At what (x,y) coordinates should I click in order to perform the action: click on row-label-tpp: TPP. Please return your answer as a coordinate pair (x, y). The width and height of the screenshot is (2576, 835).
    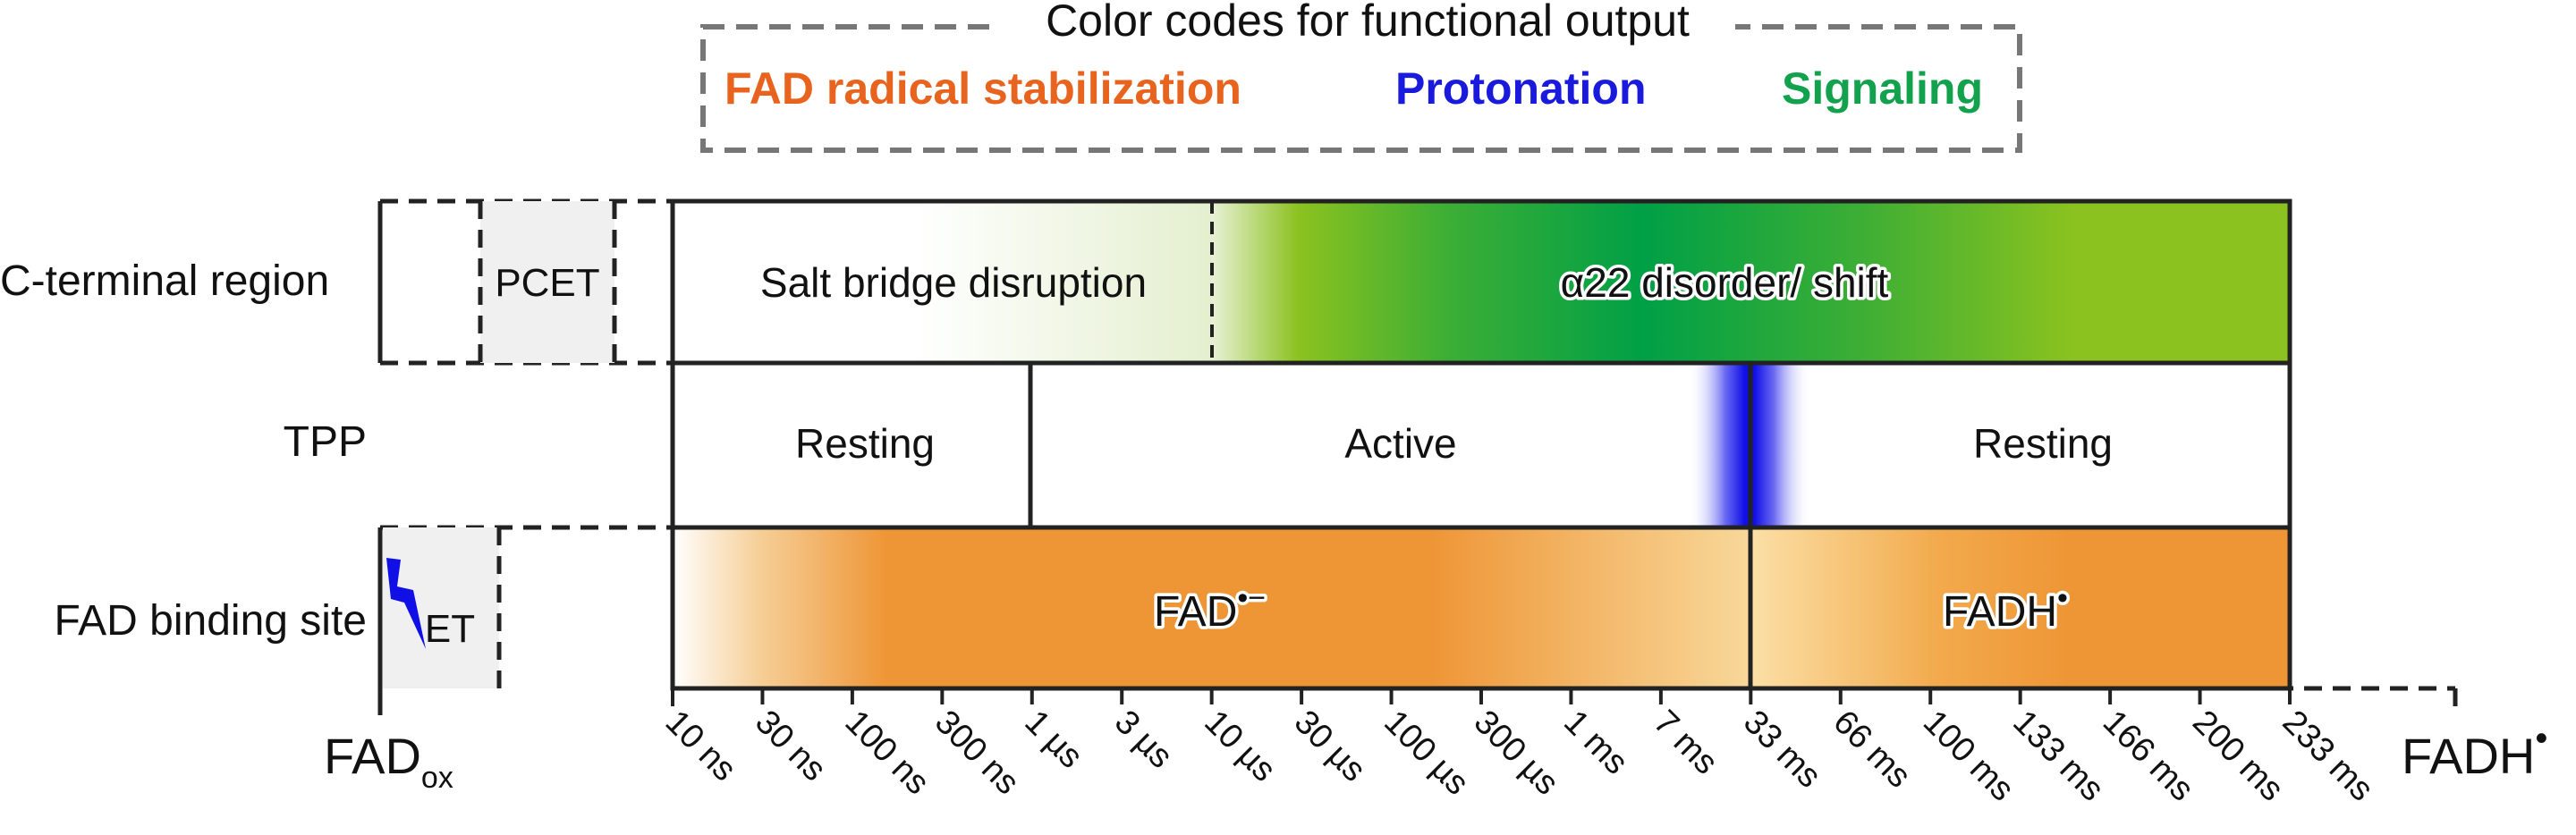
    Looking at the image, I should click on (325, 442).